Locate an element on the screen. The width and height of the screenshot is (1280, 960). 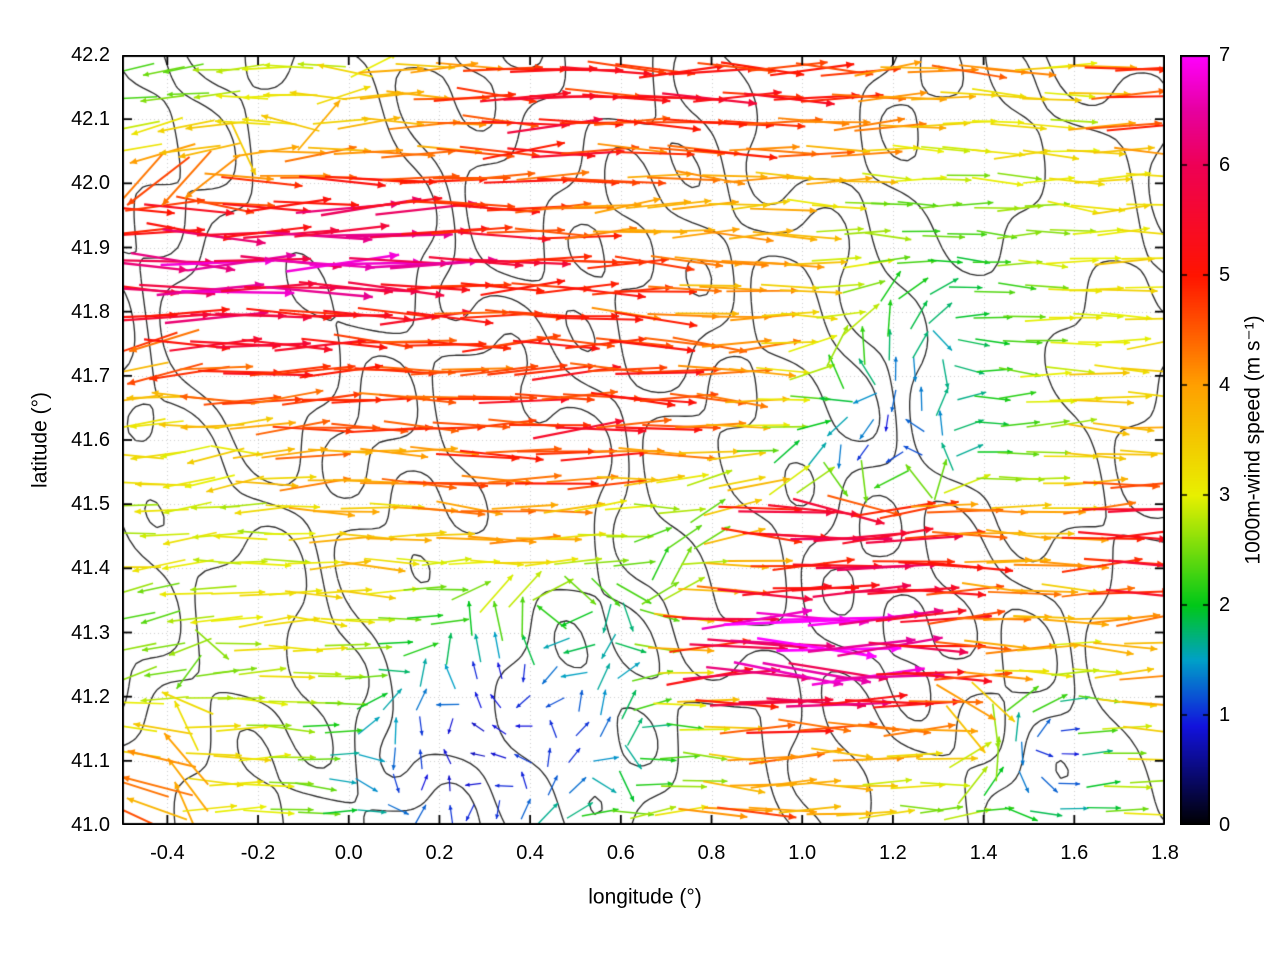
colorbar-tick-label: 5 is located at coordinates (1225, 275).